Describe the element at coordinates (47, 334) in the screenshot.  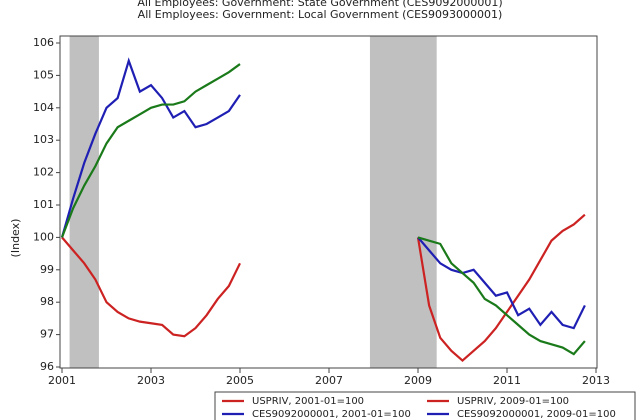
I see `y-tick-label: 97` at that location.